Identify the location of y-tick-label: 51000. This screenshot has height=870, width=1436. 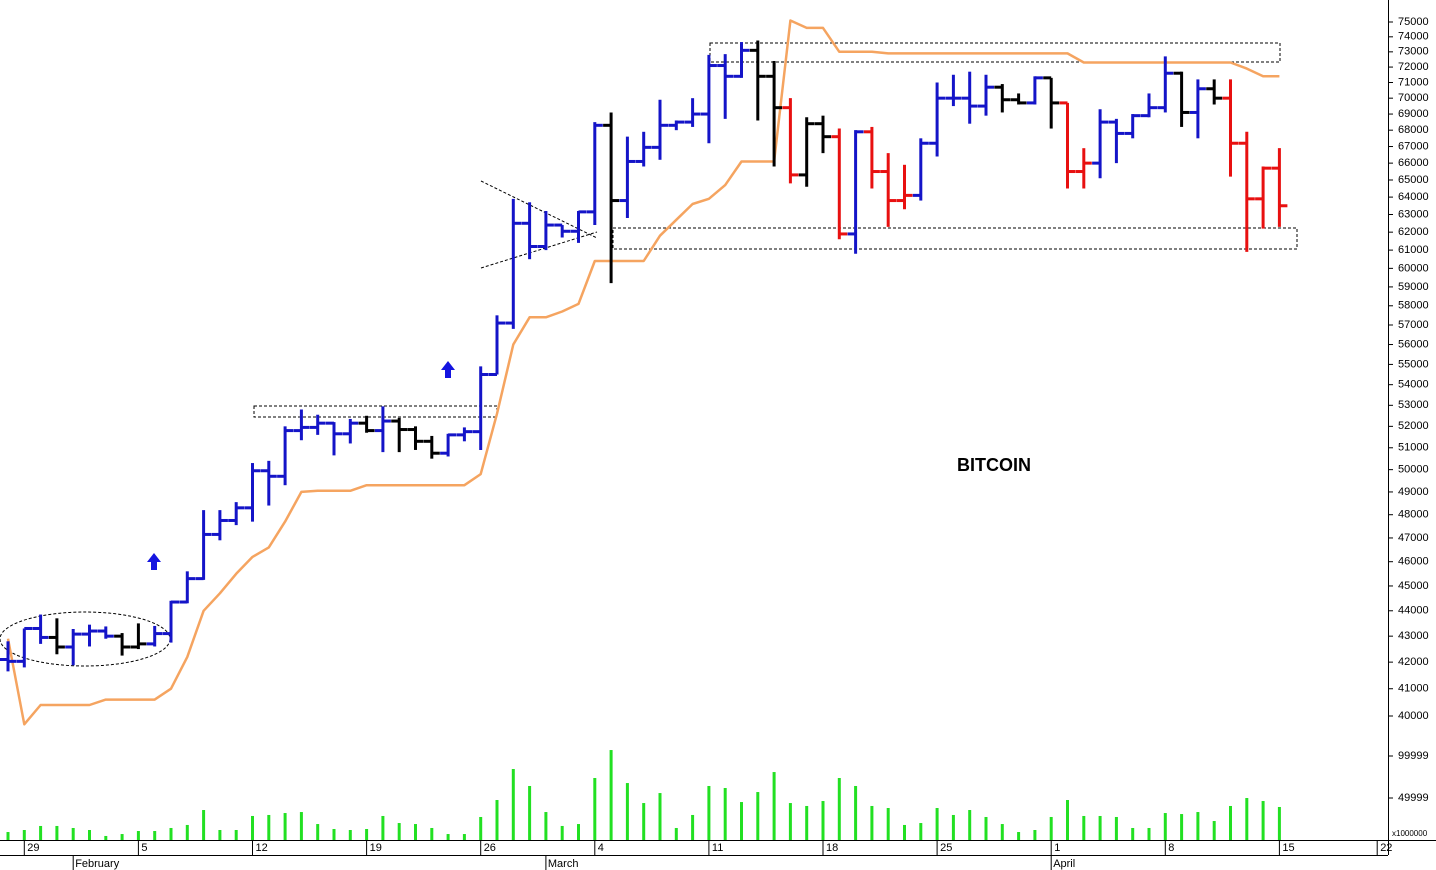
(1413, 448).